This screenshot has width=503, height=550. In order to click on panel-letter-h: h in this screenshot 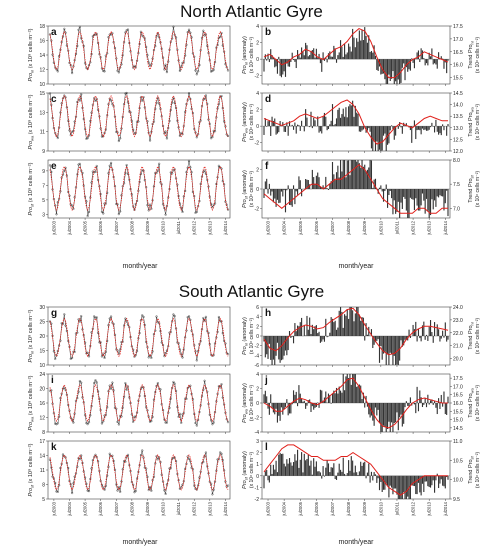, I will do `click(268, 313)`.